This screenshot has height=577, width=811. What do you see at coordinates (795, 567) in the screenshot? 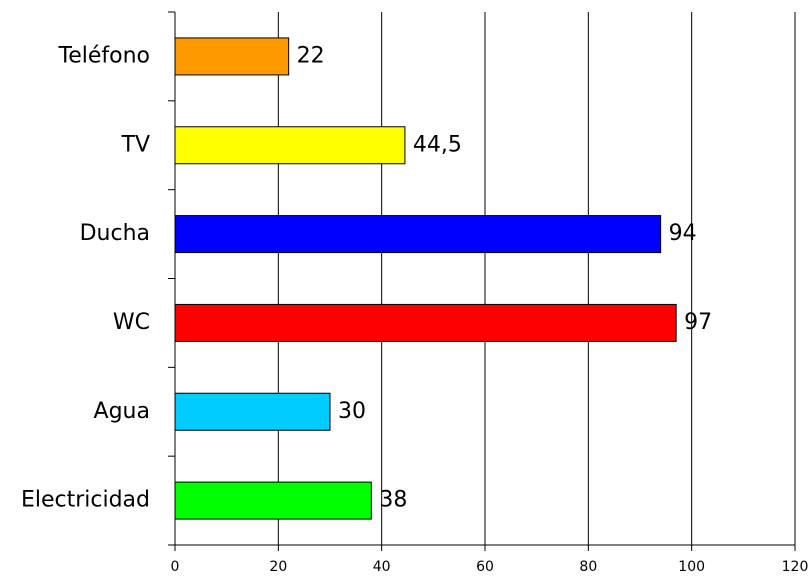
I see `x-tick-label: 120` at bounding box center [795, 567].